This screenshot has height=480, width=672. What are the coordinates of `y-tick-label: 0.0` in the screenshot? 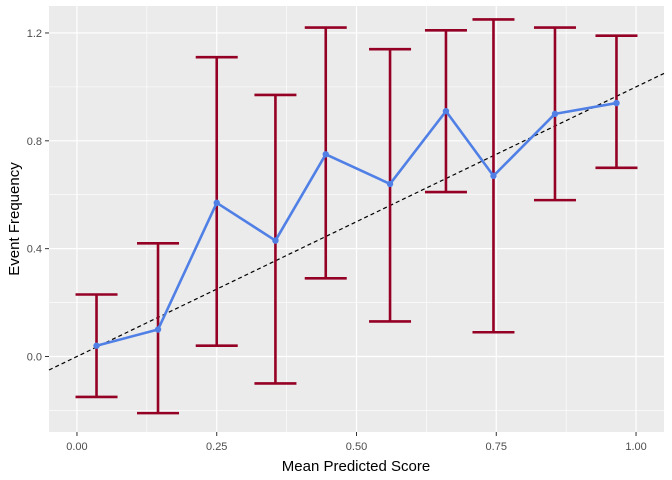 It's located at (34, 358).